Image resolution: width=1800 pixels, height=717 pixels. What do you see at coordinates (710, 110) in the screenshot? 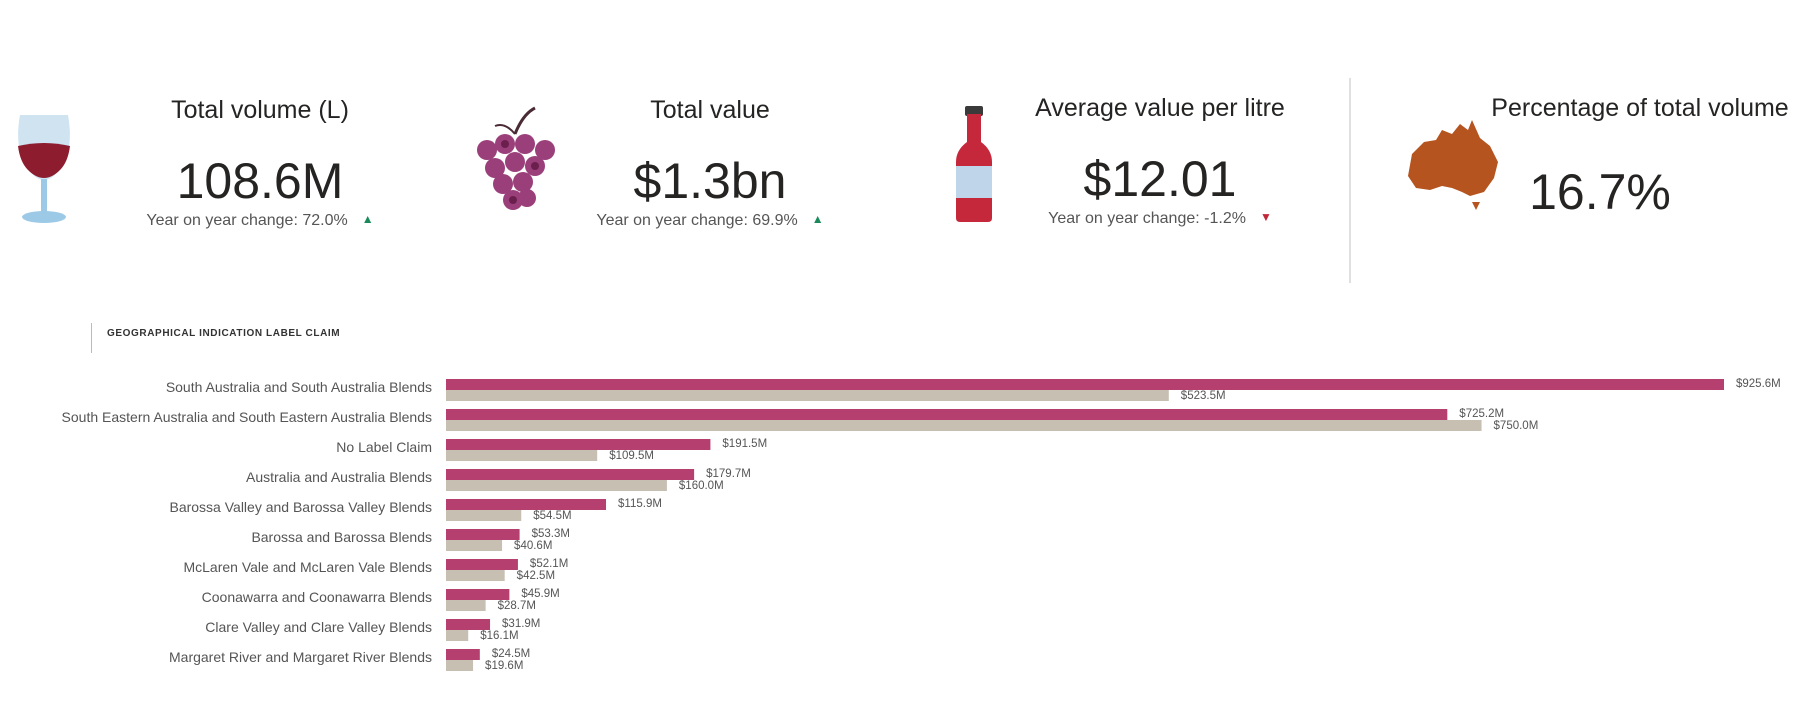
I see `kpi-title: Total value` at bounding box center [710, 110].